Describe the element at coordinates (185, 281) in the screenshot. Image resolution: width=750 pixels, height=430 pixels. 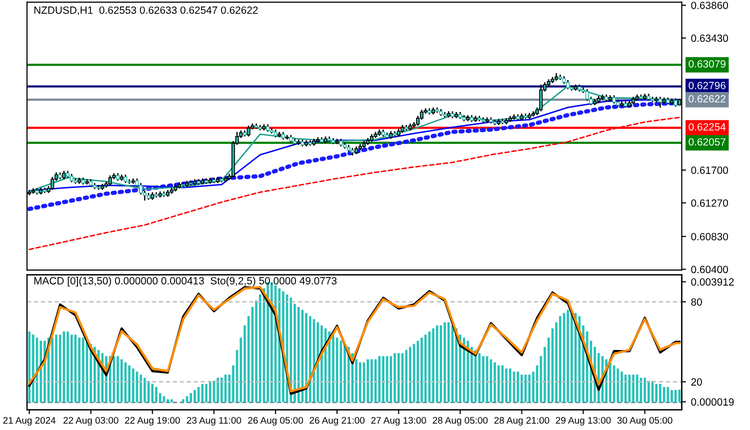
I see `chart-title: MACD [0](13,50) 0.000000 0.000413 Sto(9,2,5) 50.0000 49.0773` at that location.